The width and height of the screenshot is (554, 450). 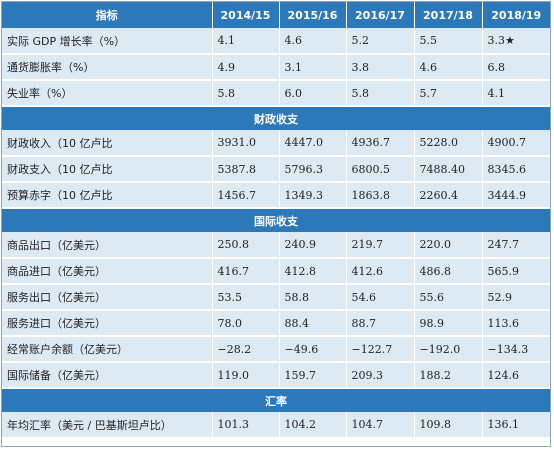 What do you see at coordinates (516, 425) in the screenshot?
I see `cell-value: 136.1` at bounding box center [516, 425].